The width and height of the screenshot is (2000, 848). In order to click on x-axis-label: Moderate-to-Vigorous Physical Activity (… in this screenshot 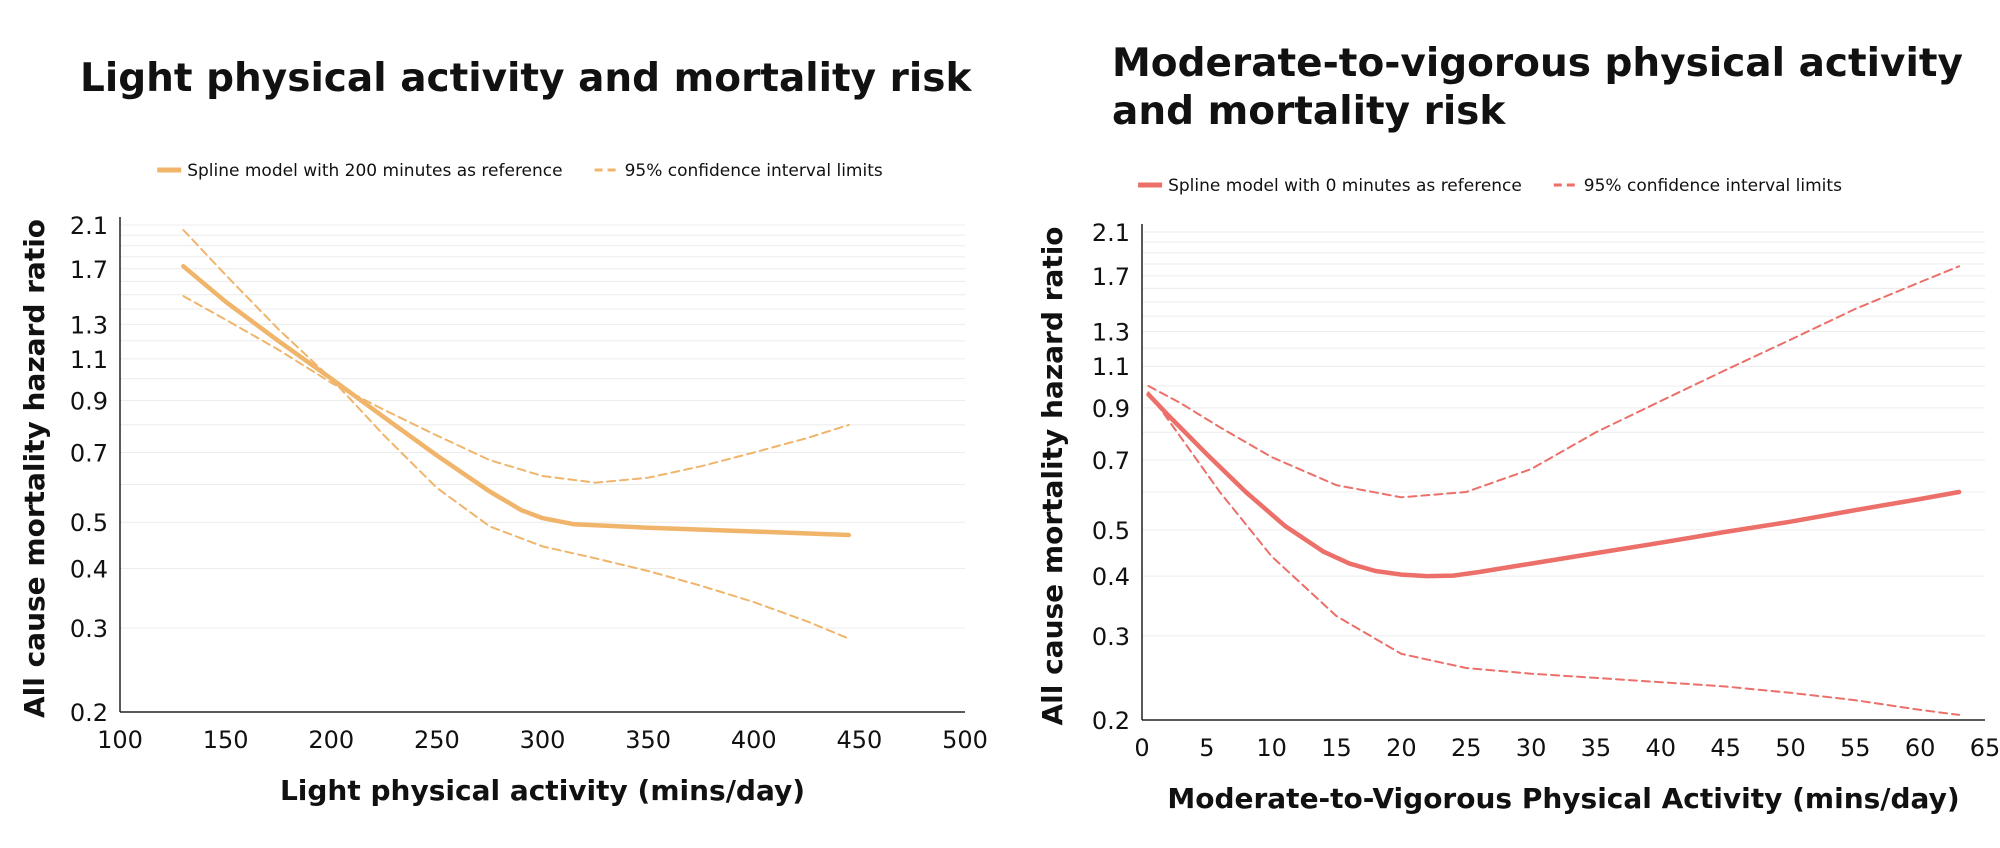, I will do `click(1563, 798)`.